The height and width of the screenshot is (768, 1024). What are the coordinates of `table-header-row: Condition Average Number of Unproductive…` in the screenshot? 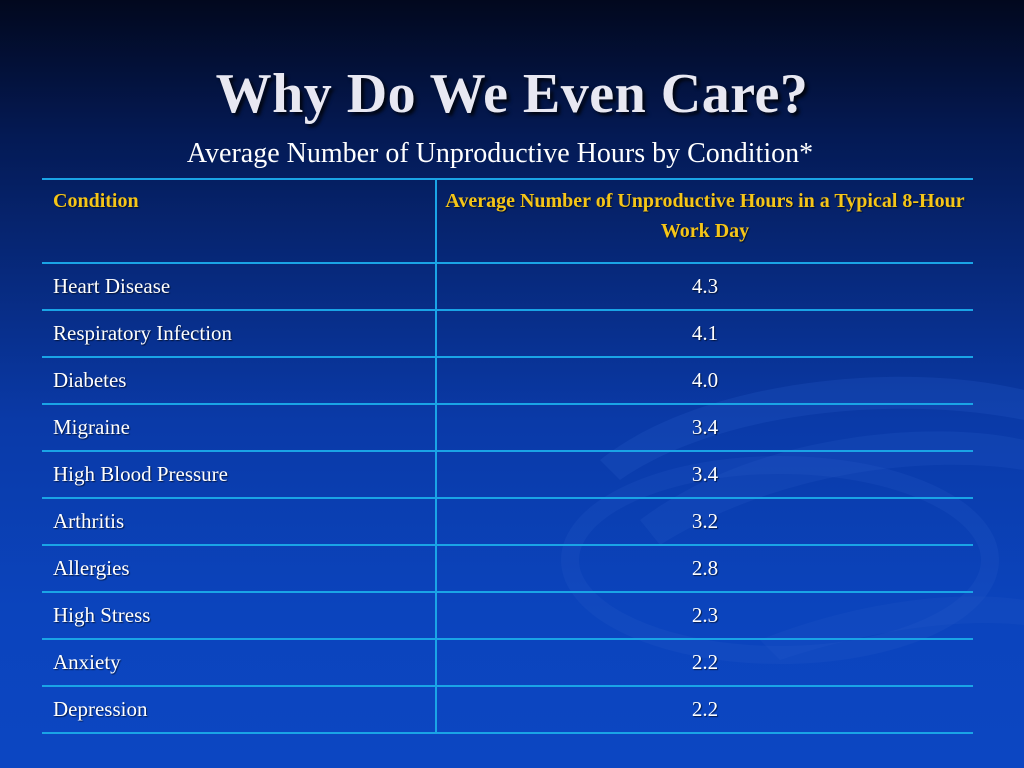 It's located at (507, 221).